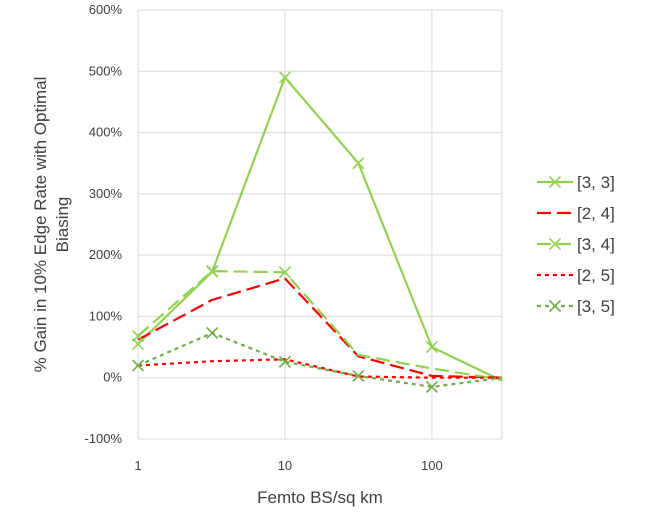  What do you see at coordinates (106, 193) in the screenshot?
I see `y-tick-label: 300%` at bounding box center [106, 193].